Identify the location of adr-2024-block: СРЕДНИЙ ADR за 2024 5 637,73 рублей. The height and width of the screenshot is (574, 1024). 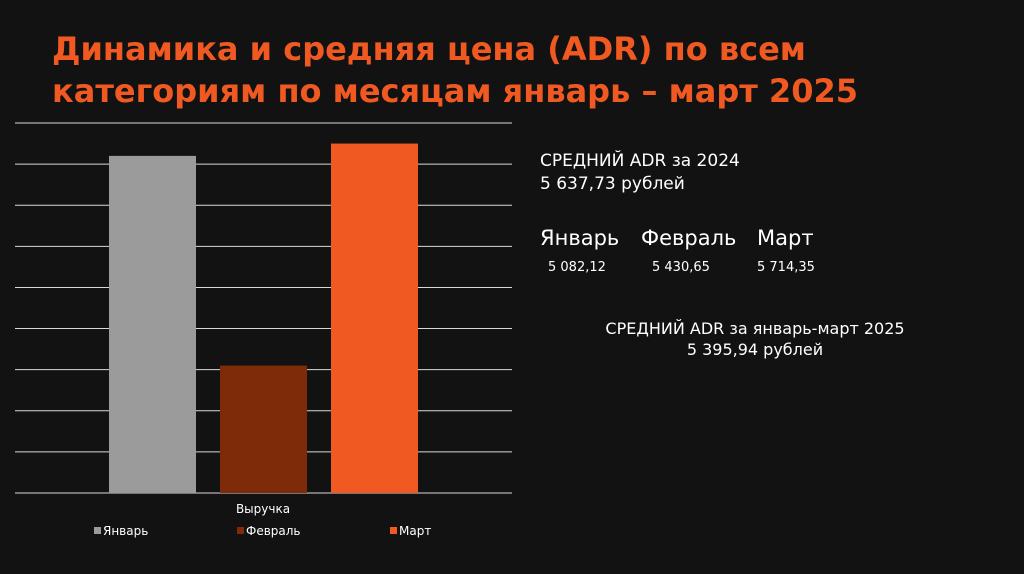
(640, 173).